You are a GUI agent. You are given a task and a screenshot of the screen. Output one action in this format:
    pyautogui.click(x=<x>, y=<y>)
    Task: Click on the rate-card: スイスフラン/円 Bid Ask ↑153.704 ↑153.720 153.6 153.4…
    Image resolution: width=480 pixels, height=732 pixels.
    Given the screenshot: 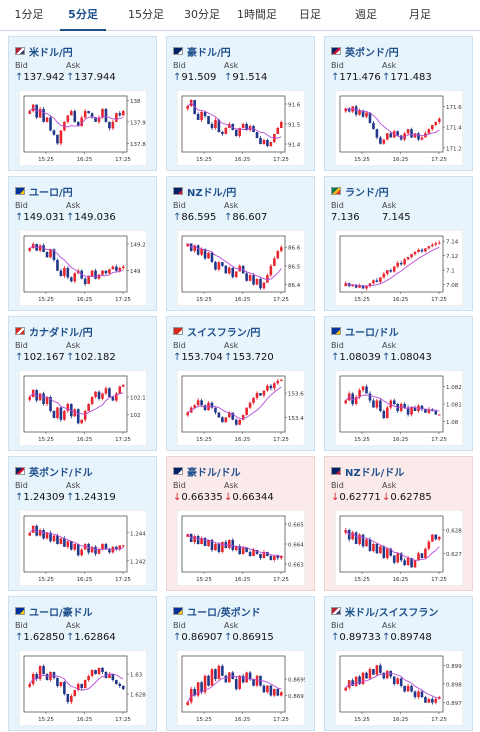 What is the action you would take?
    pyautogui.click(x=240, y=383)
    